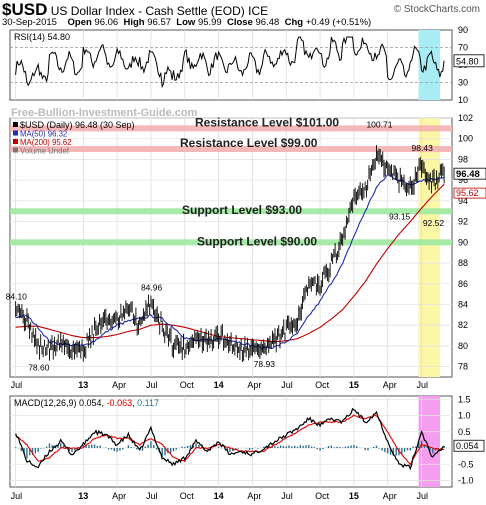 Image resolution: width=486 pixels, height=505 pixels. Describe the element at coordinates (17, 496) in the screenshot. I see `macd-xtick-0: Jul` at that location.